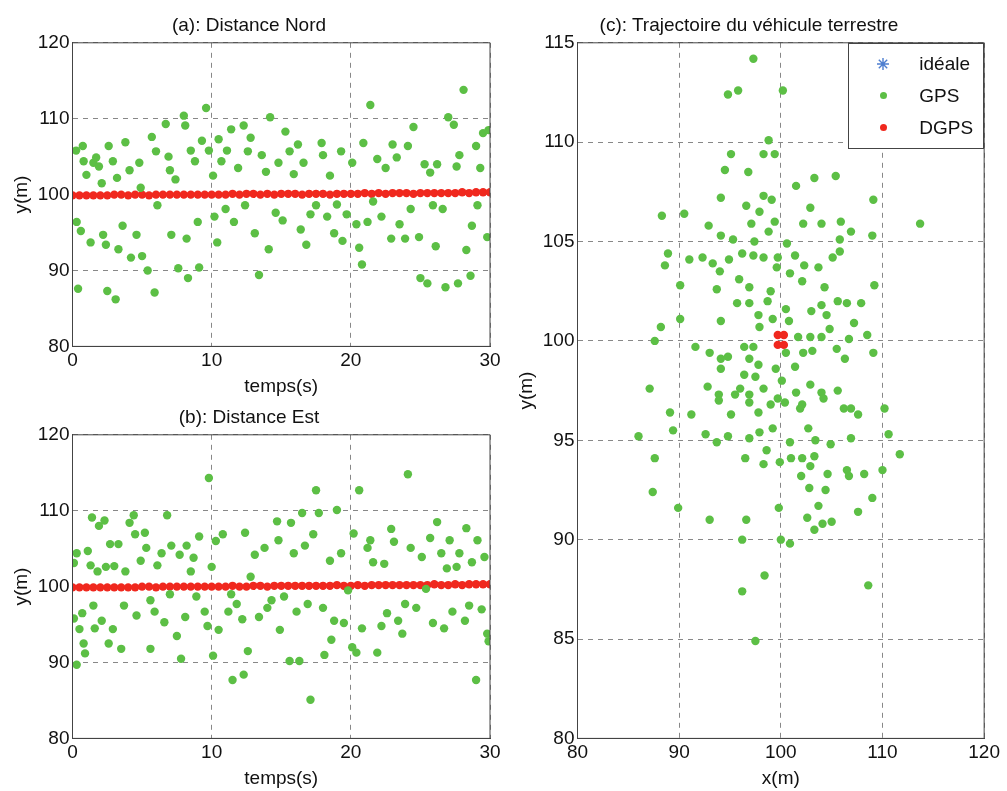 The height and width of the screenshot is (791, 1007). Describe the element at coordinates (939, 95) in the screenshot. I see `legend-label: GPS` at that location.